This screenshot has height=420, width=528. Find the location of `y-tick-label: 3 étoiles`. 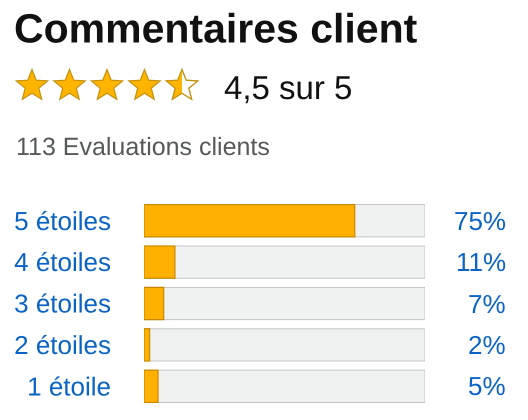

y-tick-label: 3 étoiles is located at coordinates (62, 303).